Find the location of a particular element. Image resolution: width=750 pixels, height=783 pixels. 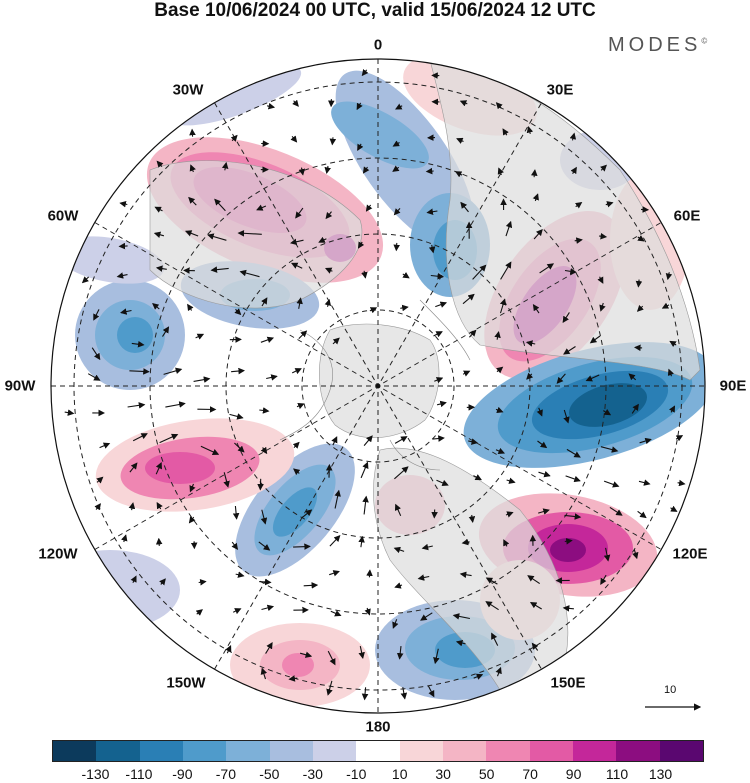

brand-mark: © is located at coordinates (704, 41).